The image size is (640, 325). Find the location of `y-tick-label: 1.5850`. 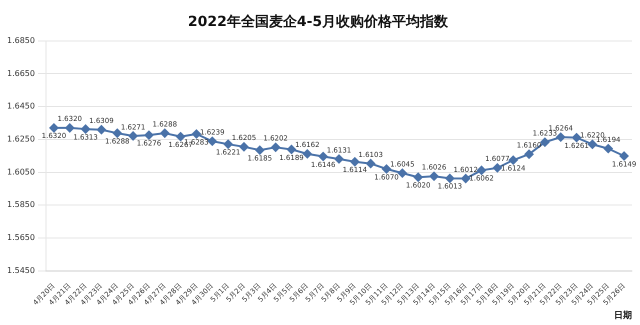

y-tick-label: 1.5850 is located at coordinates (20, 205).